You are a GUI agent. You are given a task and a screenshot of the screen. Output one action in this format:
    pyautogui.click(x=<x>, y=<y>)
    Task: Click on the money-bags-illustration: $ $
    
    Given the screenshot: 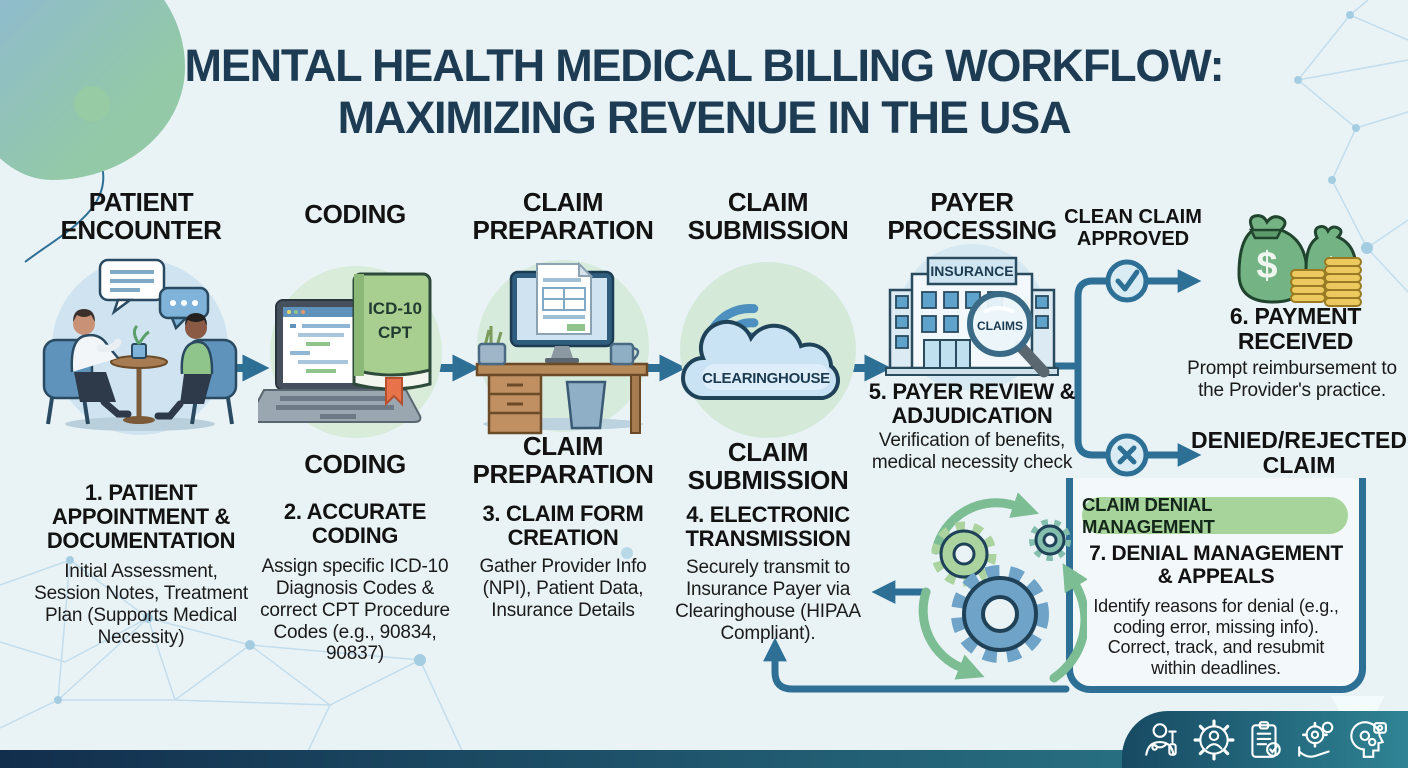 What is the action you would take?
    pyautogui.click(x=1299, y=260)
    